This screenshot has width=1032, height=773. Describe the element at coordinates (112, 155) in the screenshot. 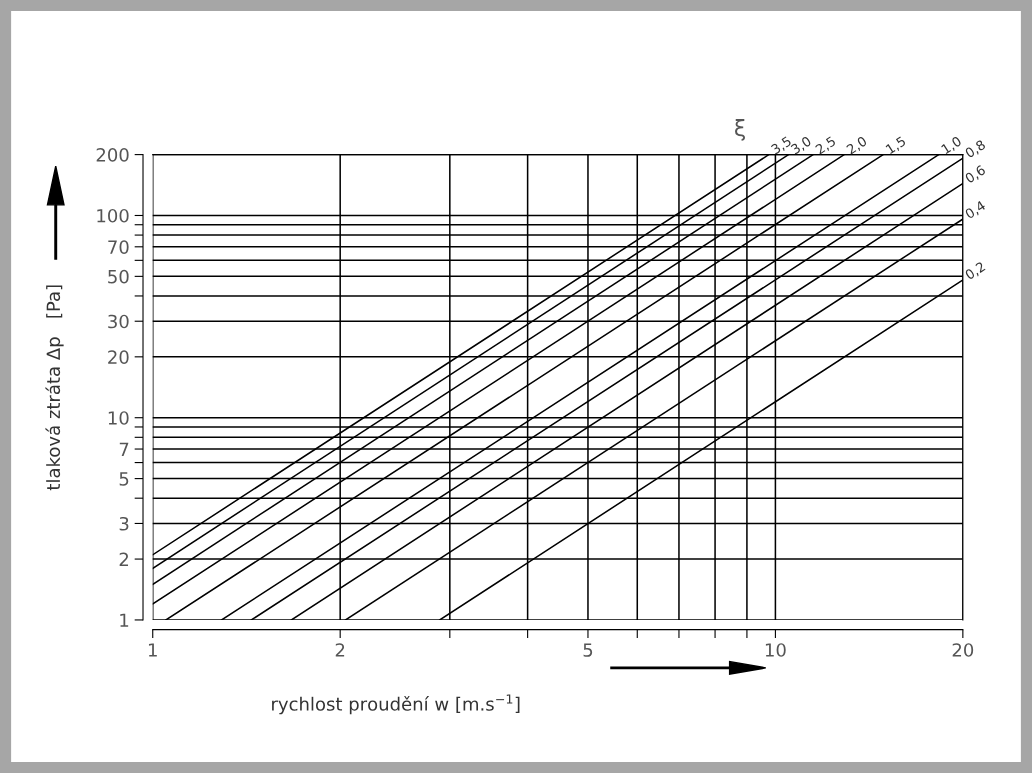

I see `y-tick-label: 200` at that location.